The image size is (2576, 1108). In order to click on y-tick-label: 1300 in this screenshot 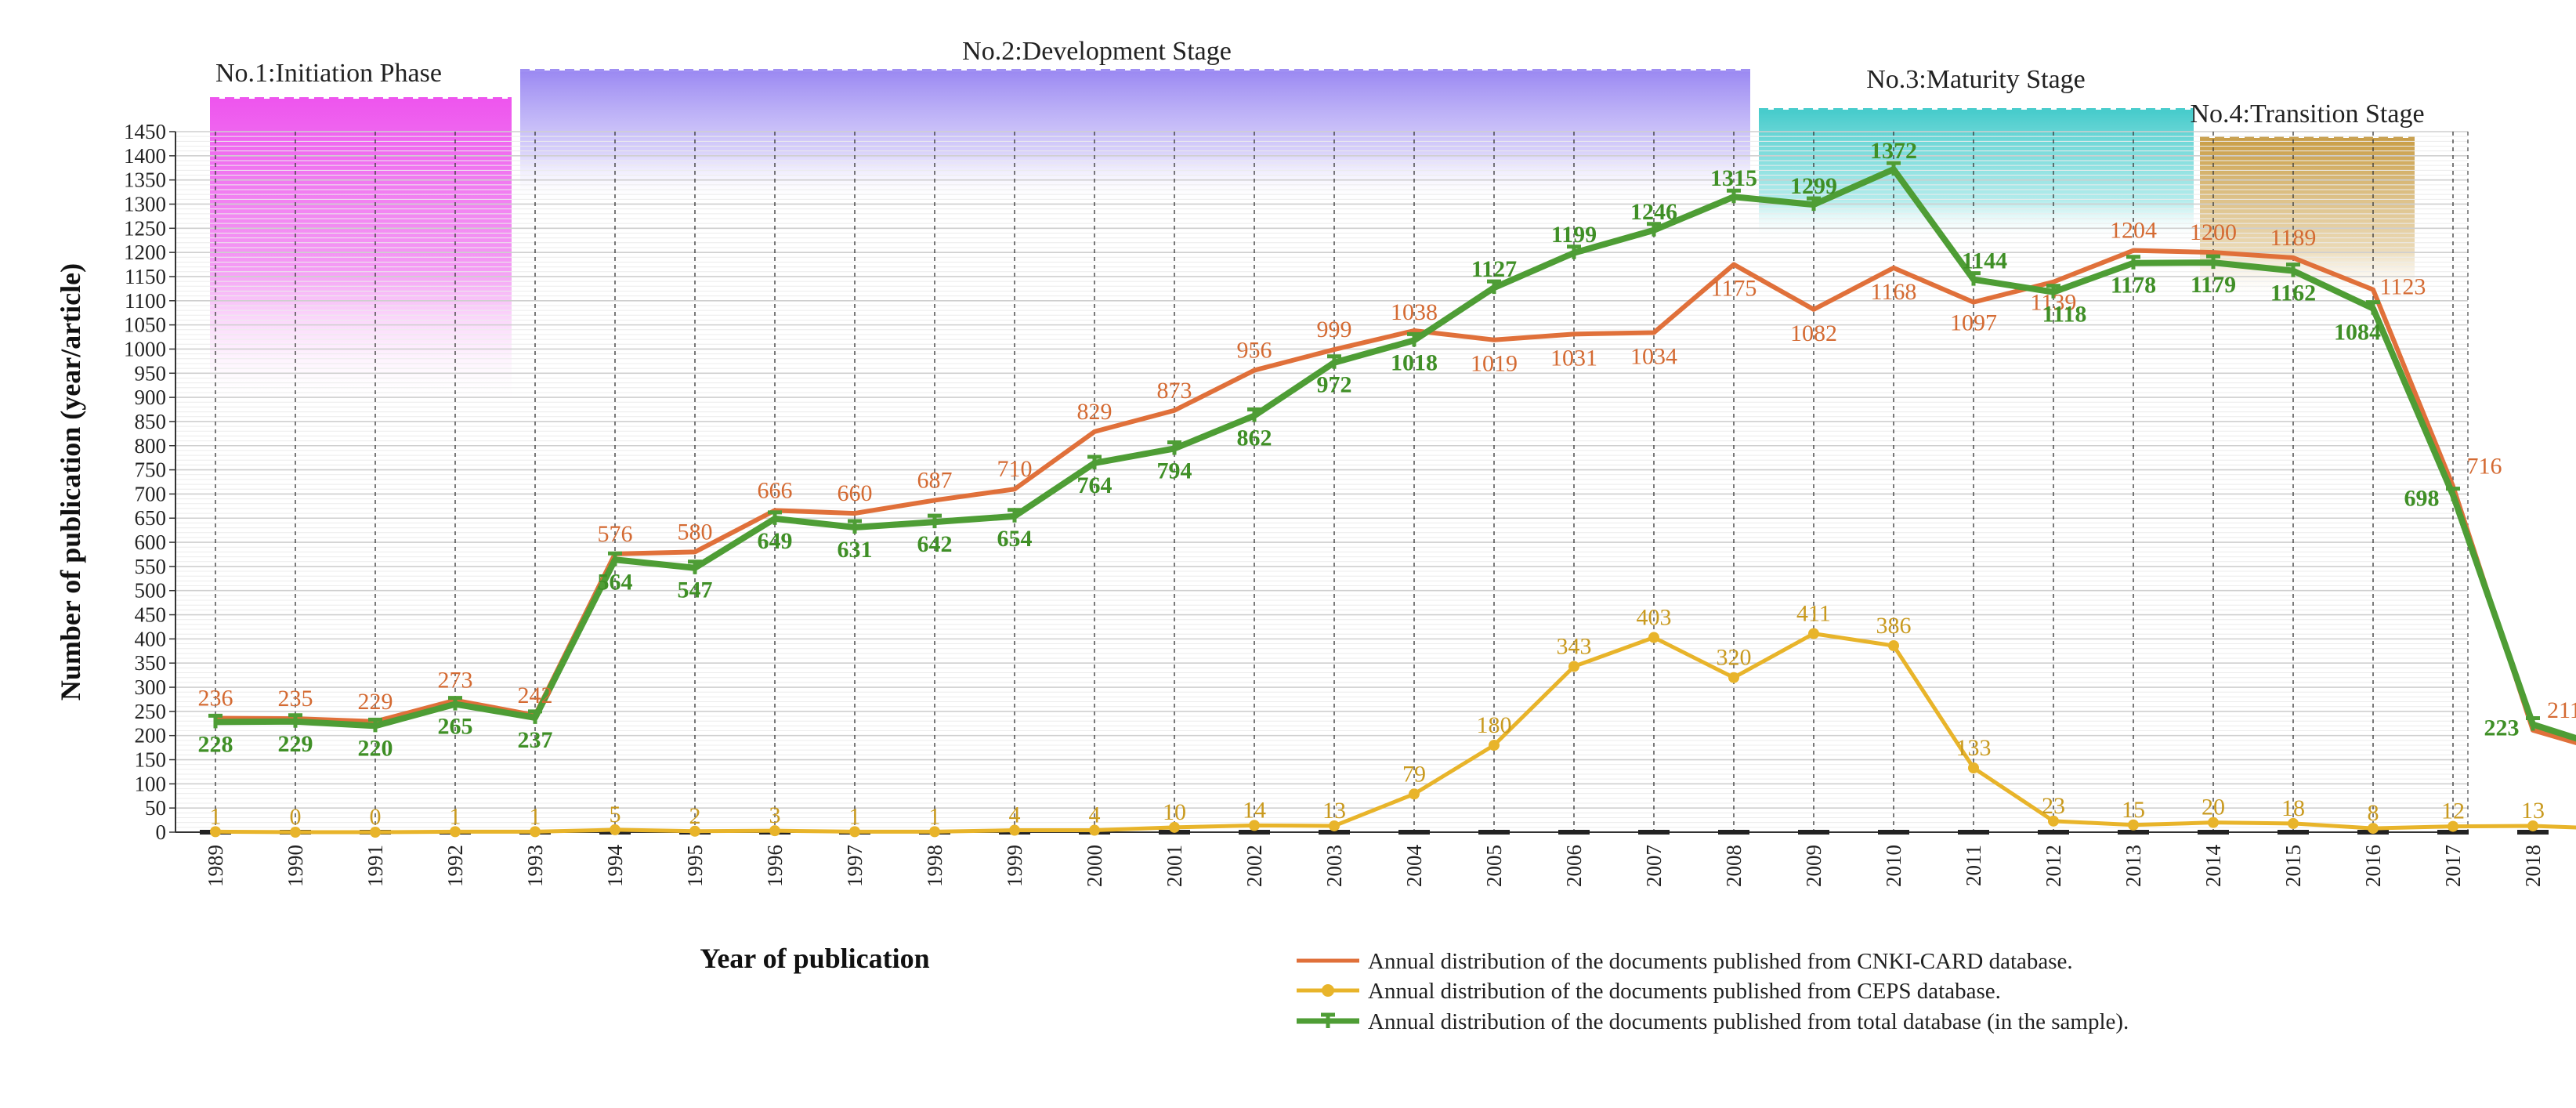, I will do `click(145, 203)`.